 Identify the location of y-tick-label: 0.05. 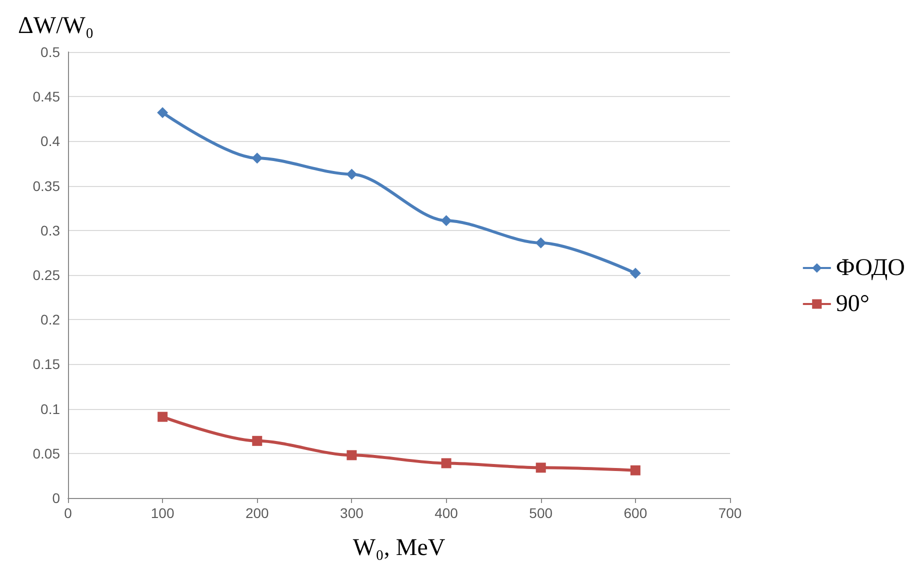
(46, 453).